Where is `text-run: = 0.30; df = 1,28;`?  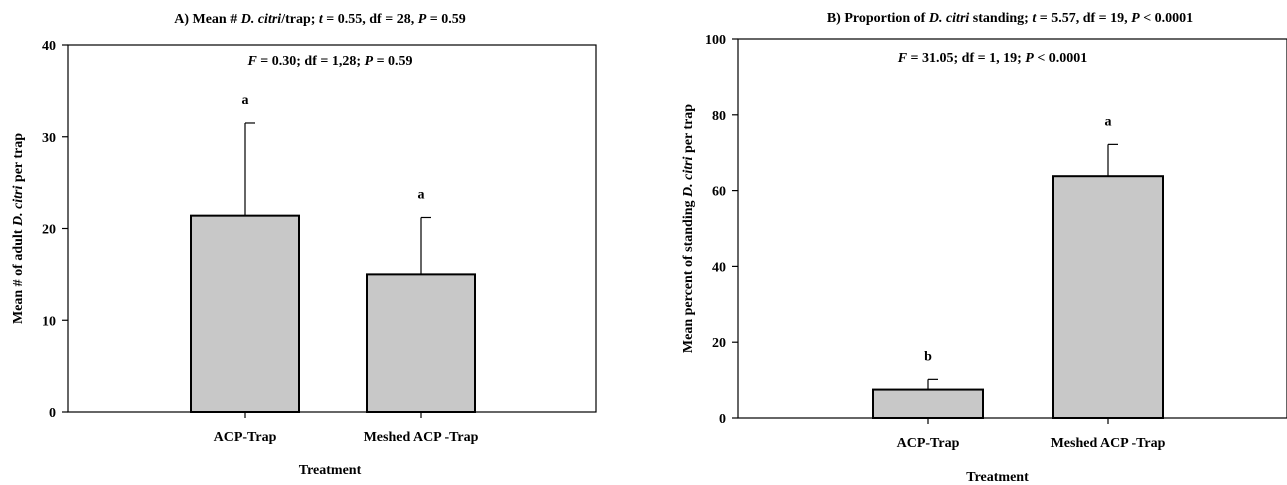
text-run: = 0.30; df = 1,28; is located at coordinates (311, 61).